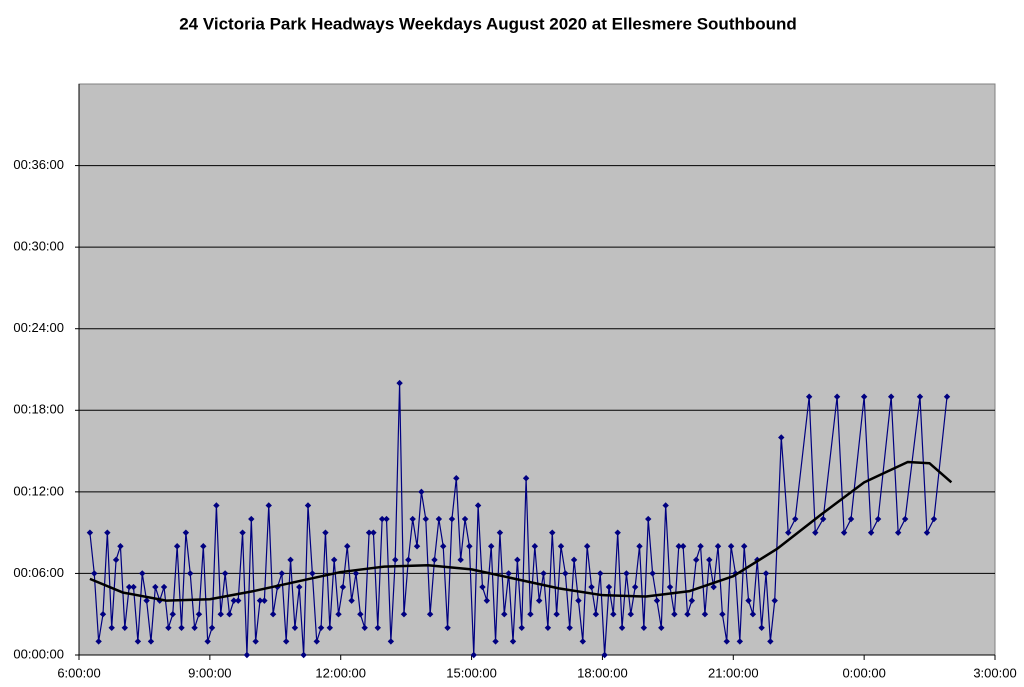 The width and height of the screenshot is (1024, 687). I want to click on y-tick-label: 00:00:00, so click(38, 653).